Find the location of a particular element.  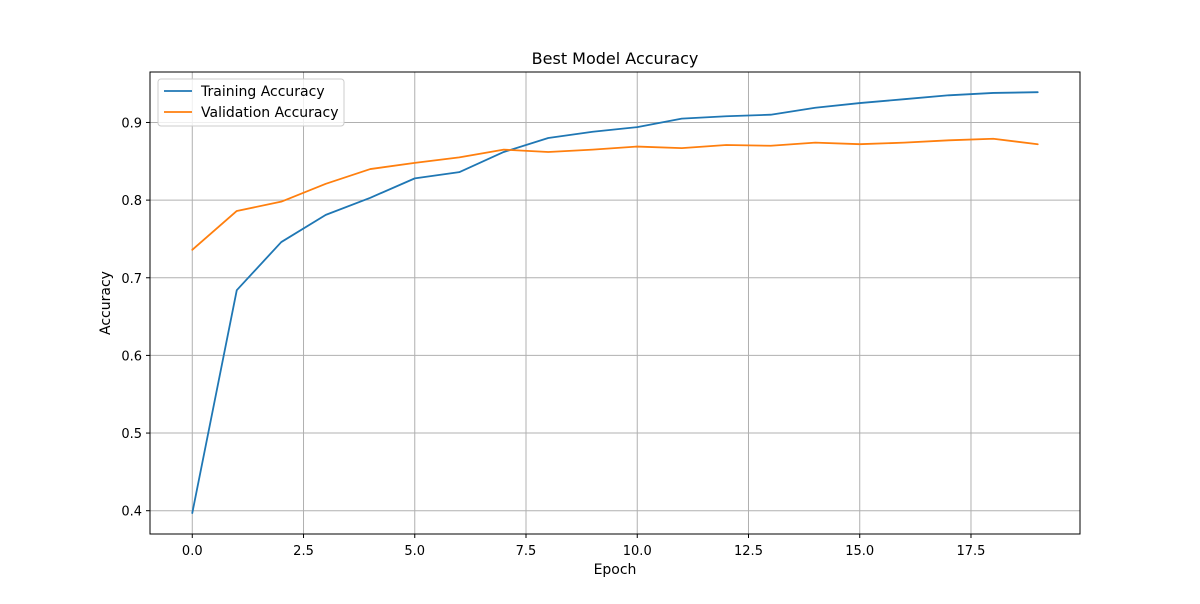

y-tick-label: 0.5 is located at coordinates (131, 434).